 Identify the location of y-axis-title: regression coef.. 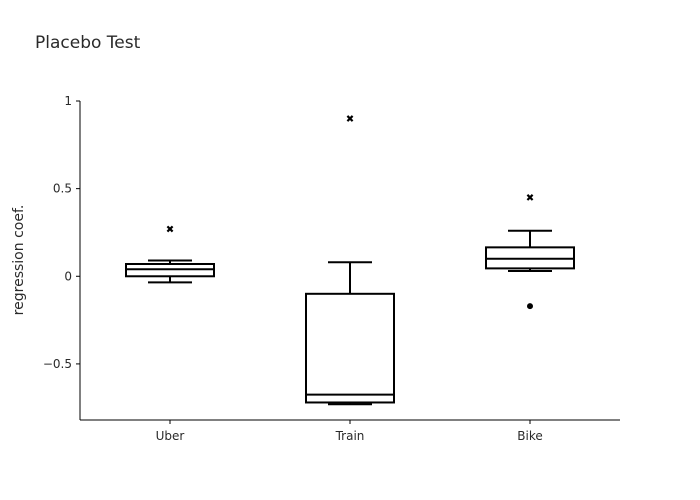
(19, 260).